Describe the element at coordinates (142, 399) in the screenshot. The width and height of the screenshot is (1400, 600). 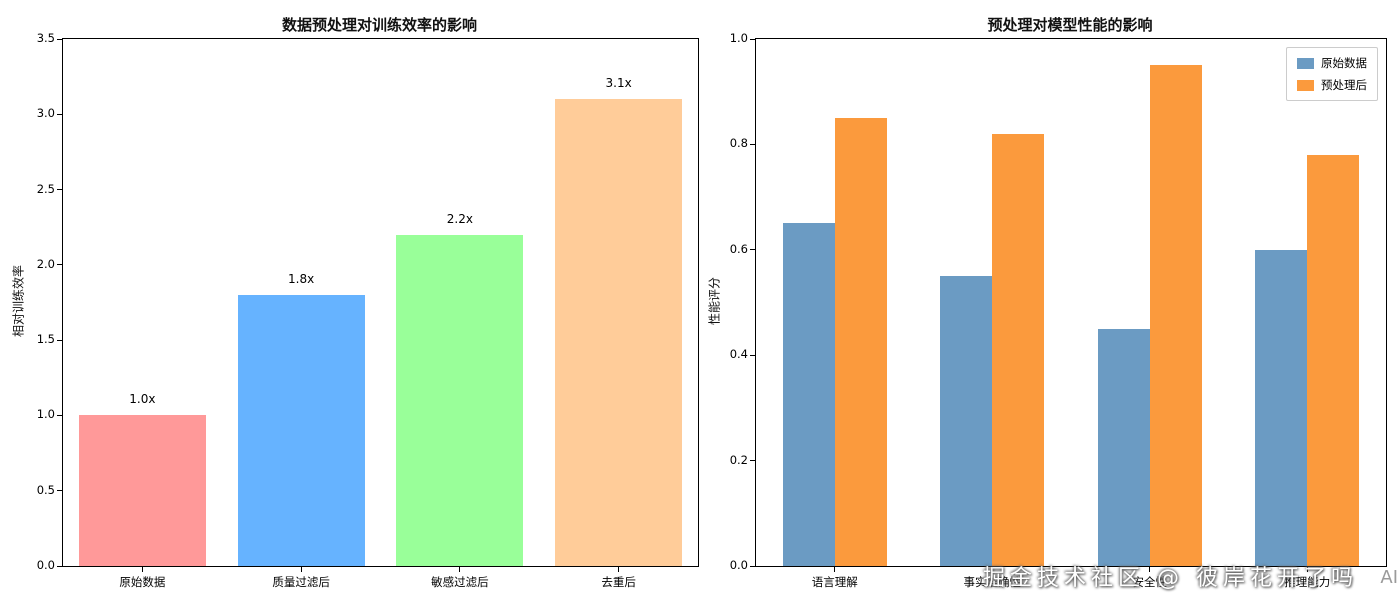
I see `bar-value-label: 1.0x` at that location.